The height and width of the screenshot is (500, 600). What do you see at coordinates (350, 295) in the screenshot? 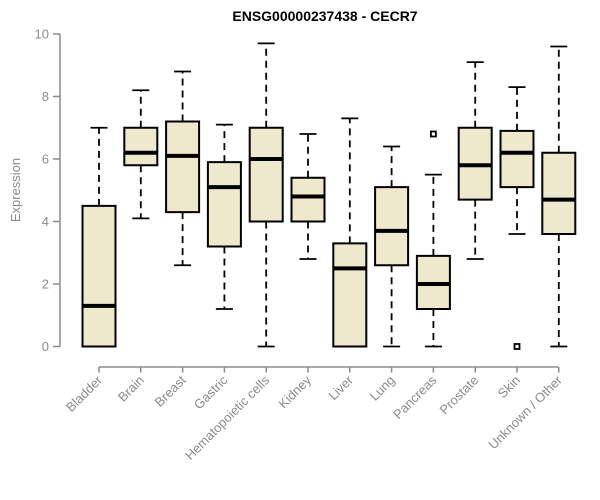
I see `box-liver` at bounding box center [350, 295].